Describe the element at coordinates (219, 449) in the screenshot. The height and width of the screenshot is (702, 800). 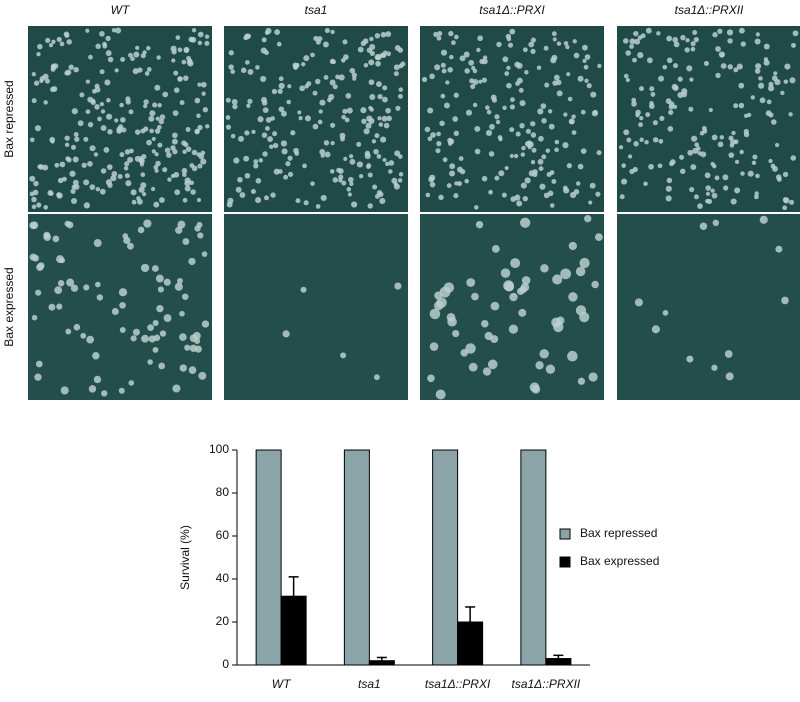
I see `y-tick-label: 100` at that location.